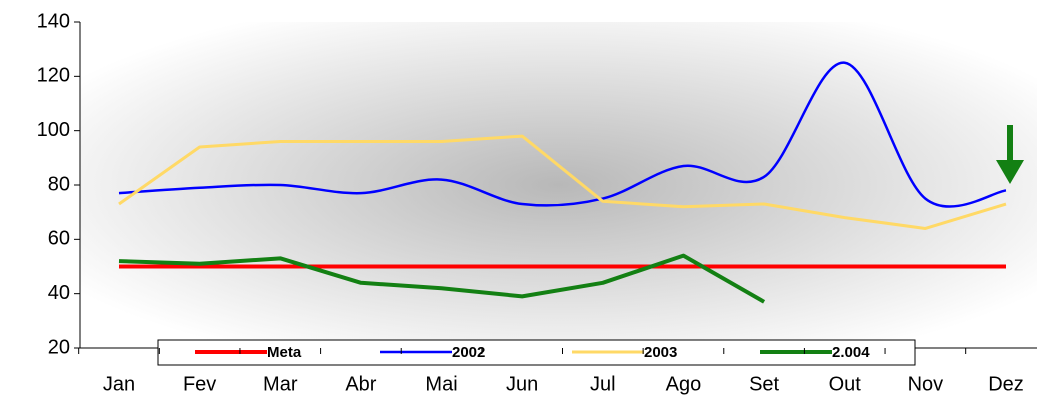 The height and width of the screenshot is (402, 1037). Describe the element at coordinates (360, 384) in the screenshot. I see `x-tick-label: Abr` at that location.